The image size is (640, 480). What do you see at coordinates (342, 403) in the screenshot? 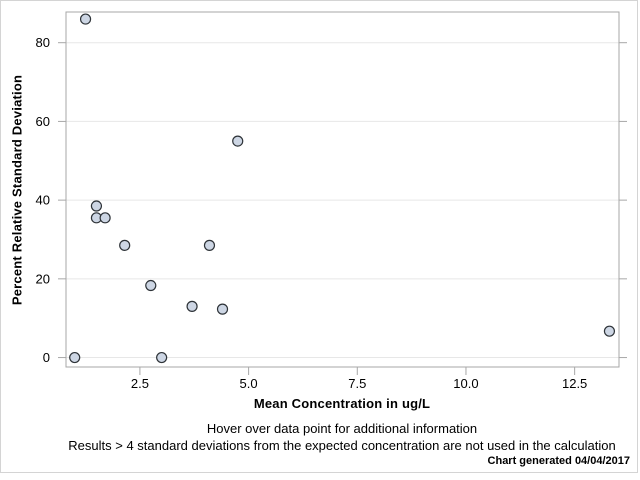
I see `x-axis-title: Mean Concentration in ug/L` at bounding box center [342, 403].